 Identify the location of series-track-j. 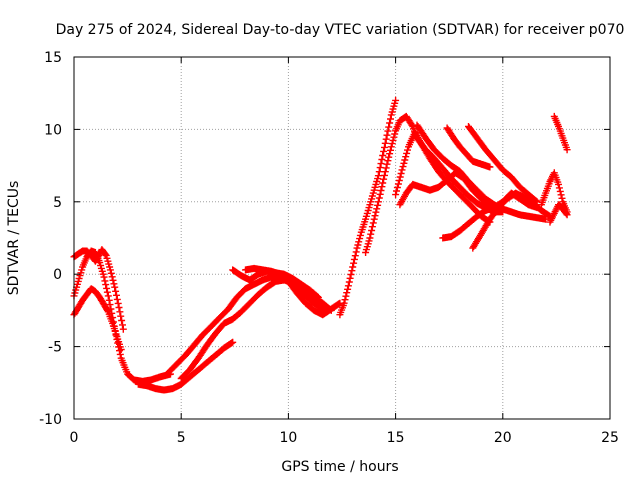
(434, 184).